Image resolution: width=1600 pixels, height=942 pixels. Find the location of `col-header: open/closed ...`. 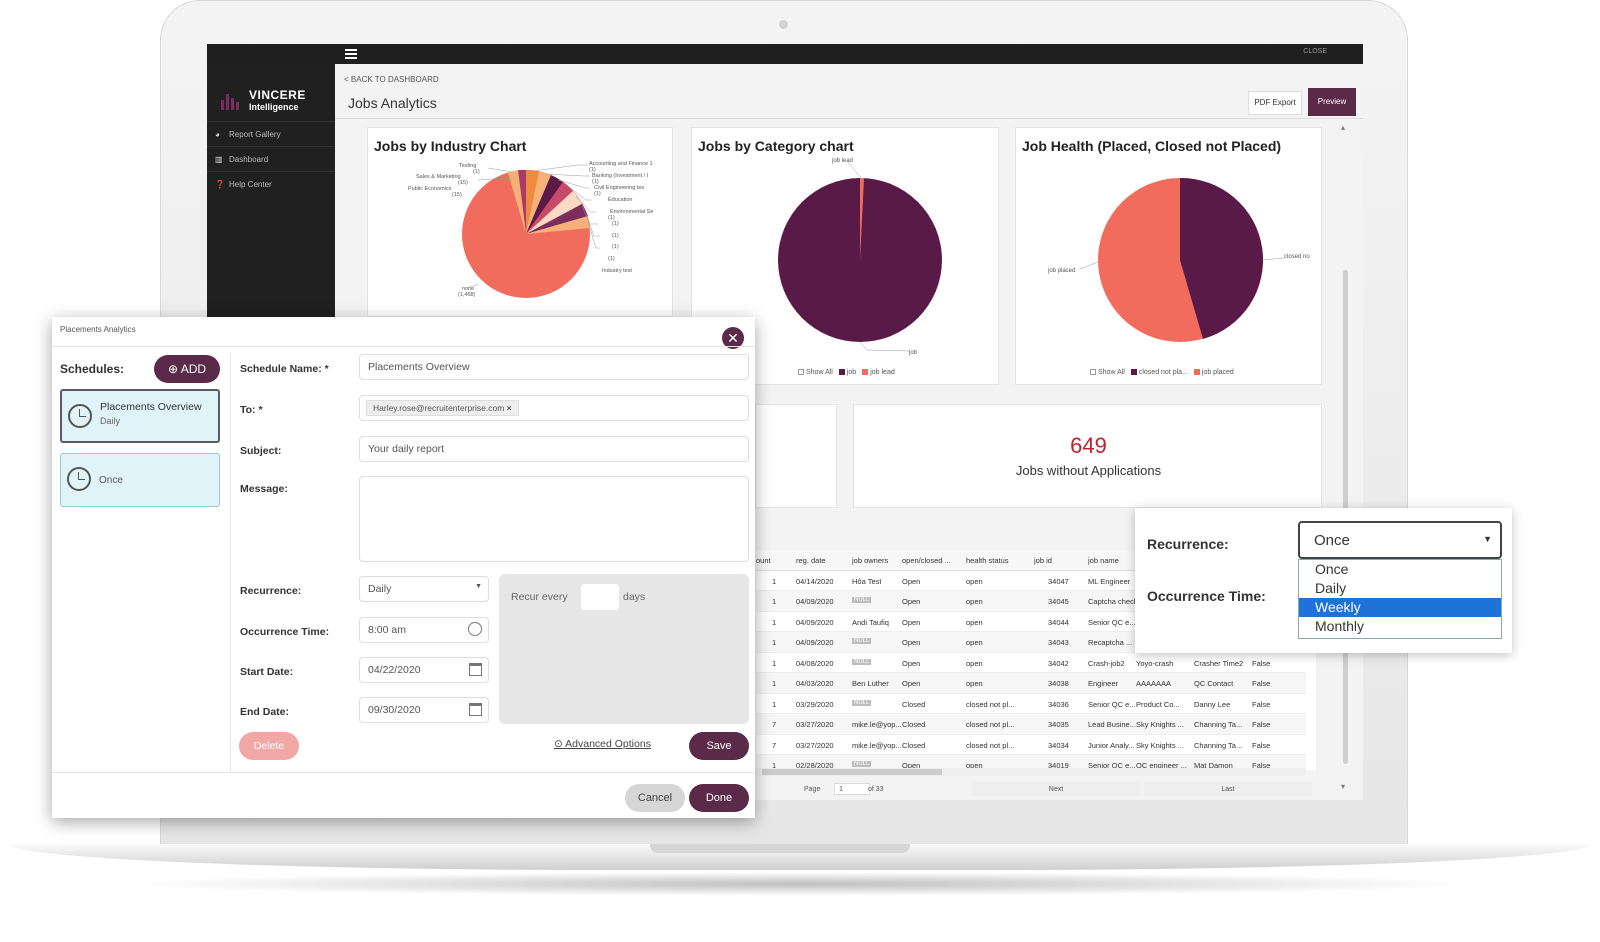

col-header: open/closed ... is located at coordinates (926, 560).